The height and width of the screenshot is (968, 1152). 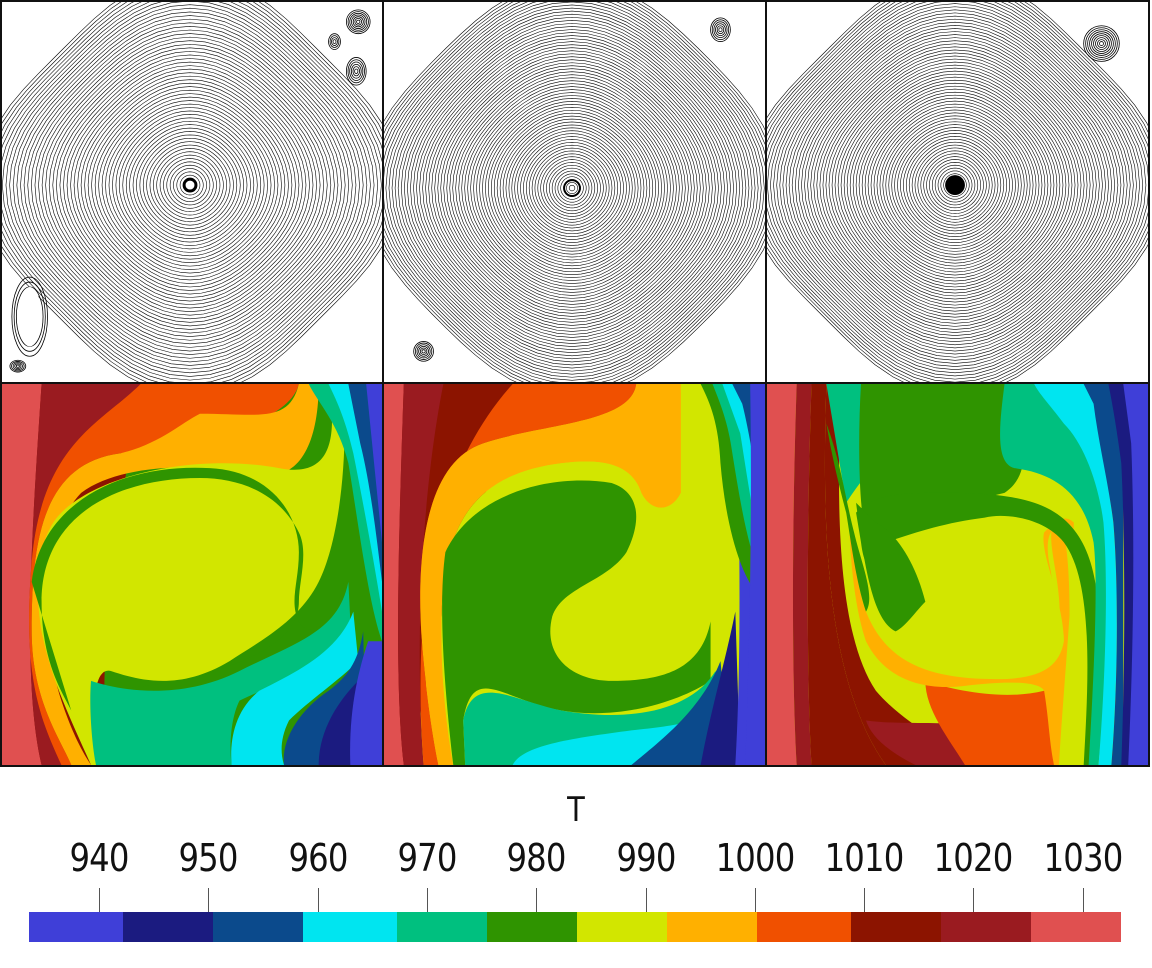 What do you see at coordinates (576, 810) in the screenshot?
I see `colorbar-title: T` at bounding box center [576, 810].